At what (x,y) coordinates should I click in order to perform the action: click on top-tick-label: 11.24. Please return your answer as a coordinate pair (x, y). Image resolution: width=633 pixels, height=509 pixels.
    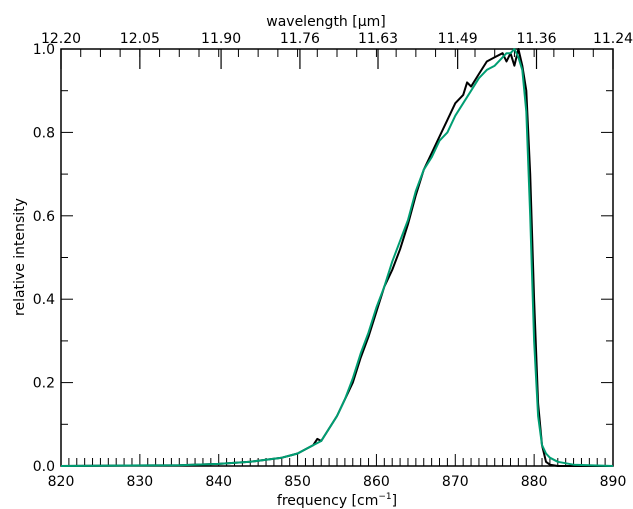
    Looking at the image, I should click on (613, 39).